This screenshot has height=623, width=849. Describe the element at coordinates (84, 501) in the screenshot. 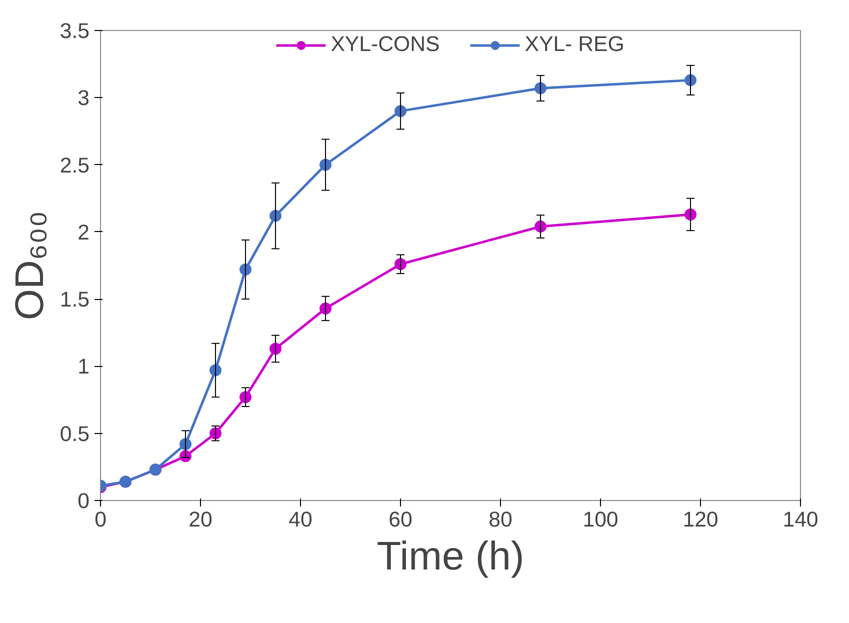

I see `y-tick-label: 0` at that location.